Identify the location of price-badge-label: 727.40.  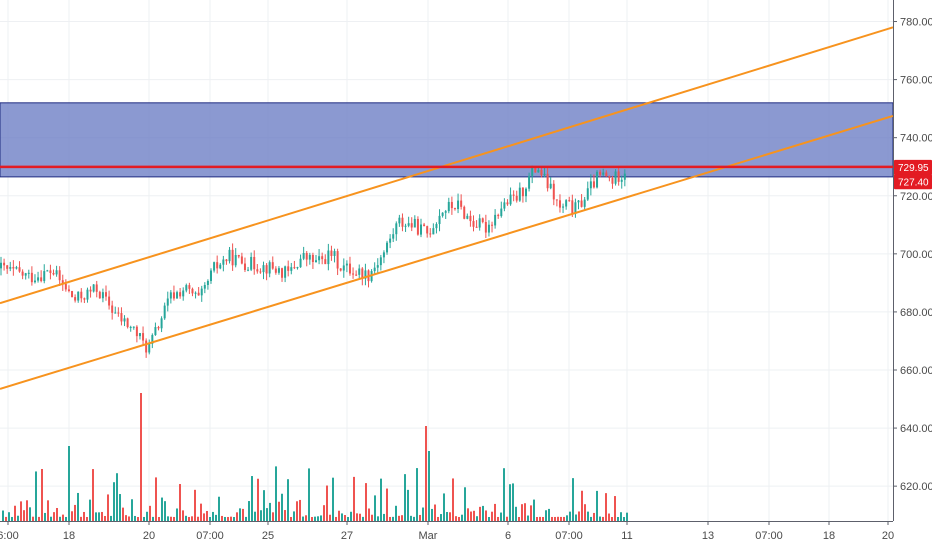
(913, 182).